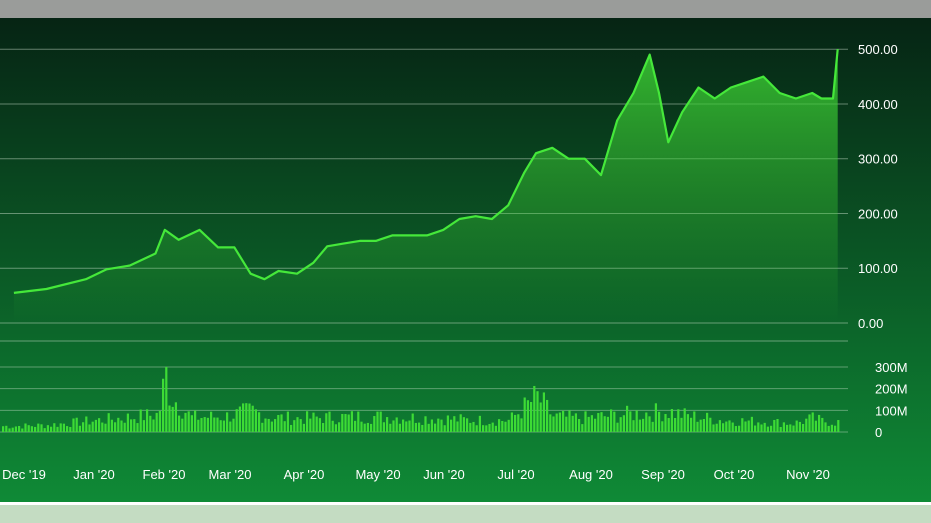 The width and height of the screenshot is (931, 523). Describe the element at coordinates (891, 367) in the screenshot. I see `volume-tick-label: 300M` at that location.